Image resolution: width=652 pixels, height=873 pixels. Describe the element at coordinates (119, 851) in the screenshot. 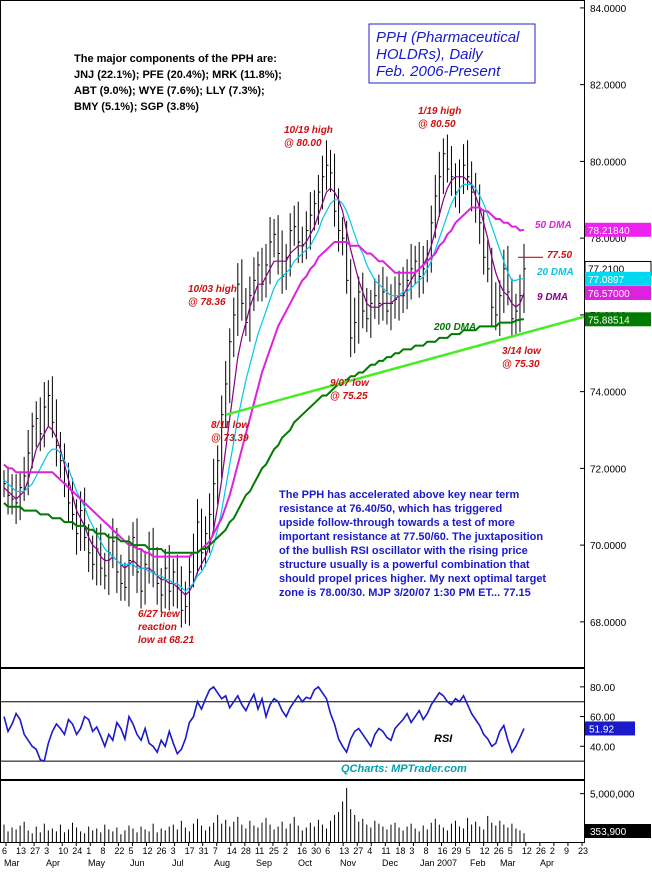

I see `x-tick-label: 22` at that location.